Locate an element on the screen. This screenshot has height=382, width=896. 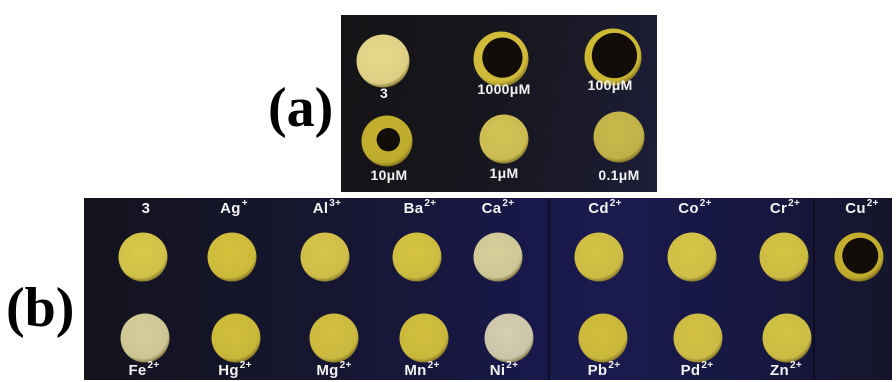
ion-label: Ag+ is located at coordinates (234, 207).